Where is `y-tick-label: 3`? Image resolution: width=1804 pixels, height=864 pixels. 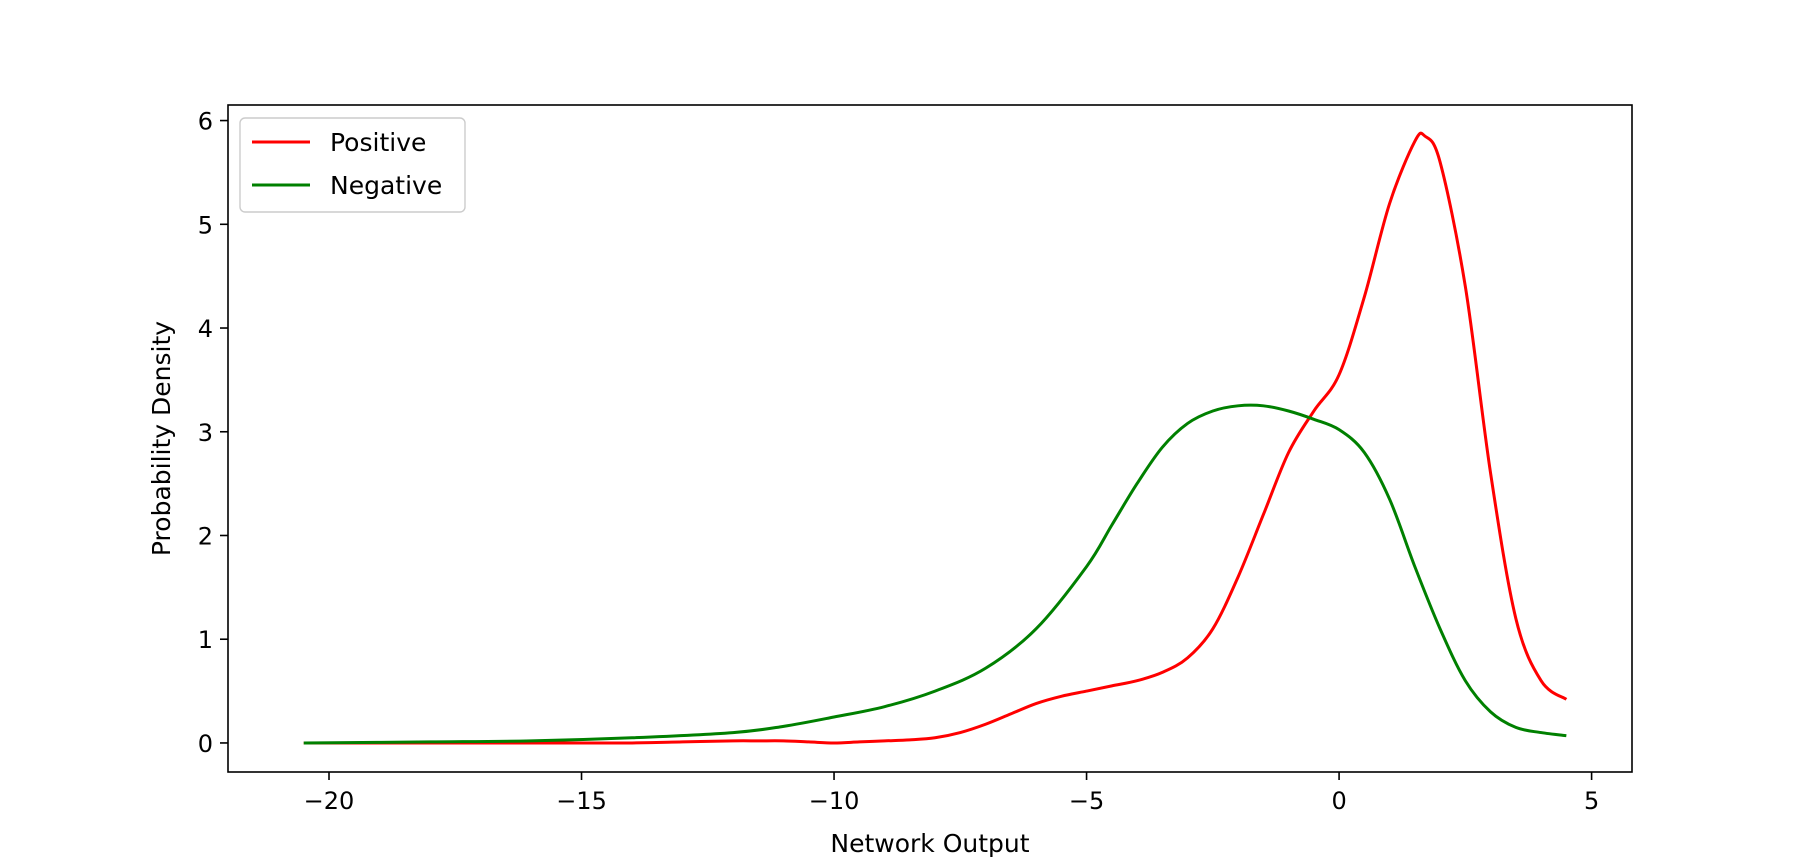 y-tick-label: 3 is located at coordinates (205, 433).